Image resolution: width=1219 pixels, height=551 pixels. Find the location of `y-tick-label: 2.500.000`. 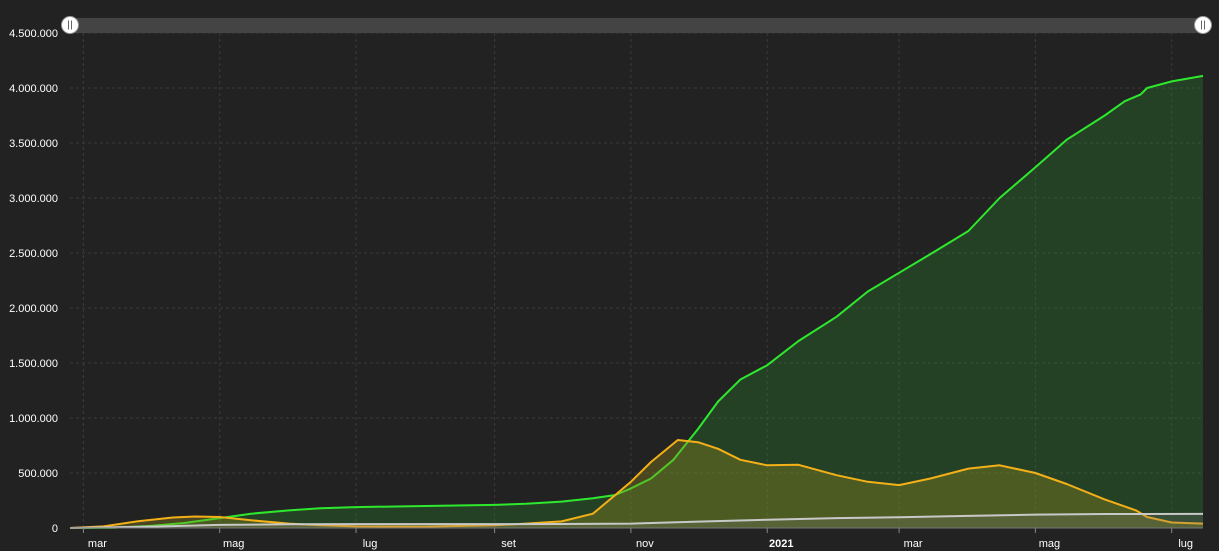

y-tick-label: 2.500.000 is located at coordinates (33, 254).